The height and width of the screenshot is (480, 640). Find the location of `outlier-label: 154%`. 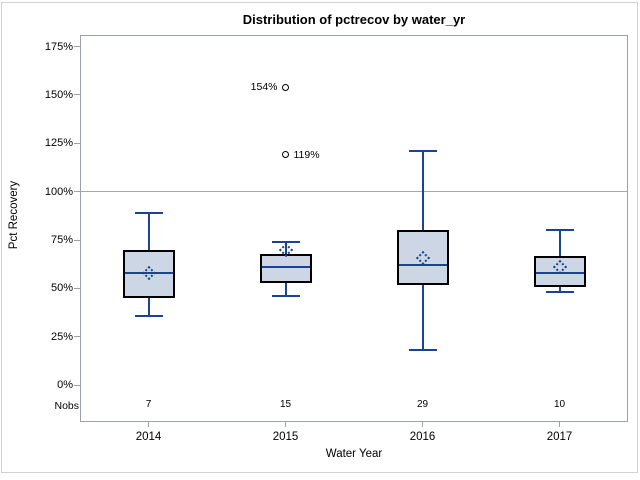

outlier-label: 154% is located at coordinates (264, 87).